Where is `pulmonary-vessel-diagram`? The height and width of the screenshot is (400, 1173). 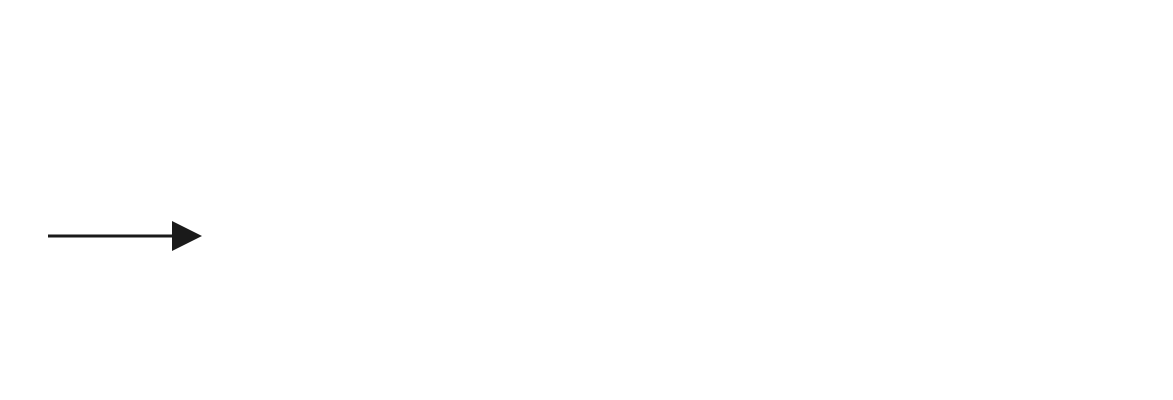
pulmonary-vessel-diagram is located at coordinates (125, 236).